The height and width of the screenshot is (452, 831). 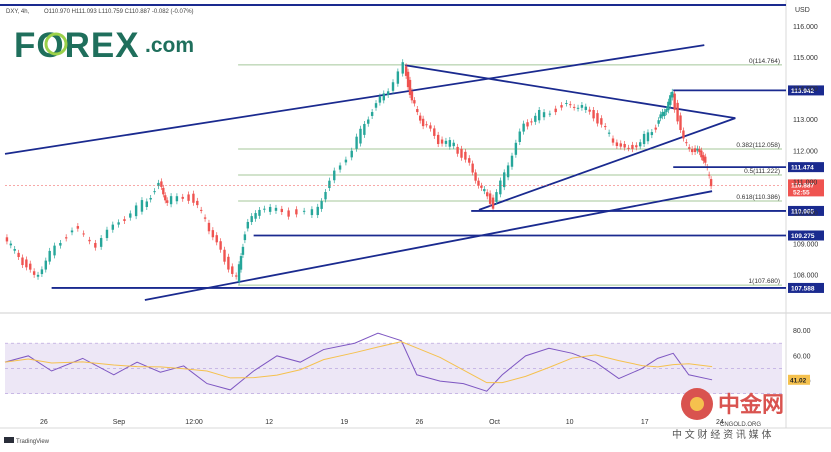 What do you see at coordinates (803, 185) in the screenshot?
I see `current-price-label: 110.887` at bounding box center [803, 185].